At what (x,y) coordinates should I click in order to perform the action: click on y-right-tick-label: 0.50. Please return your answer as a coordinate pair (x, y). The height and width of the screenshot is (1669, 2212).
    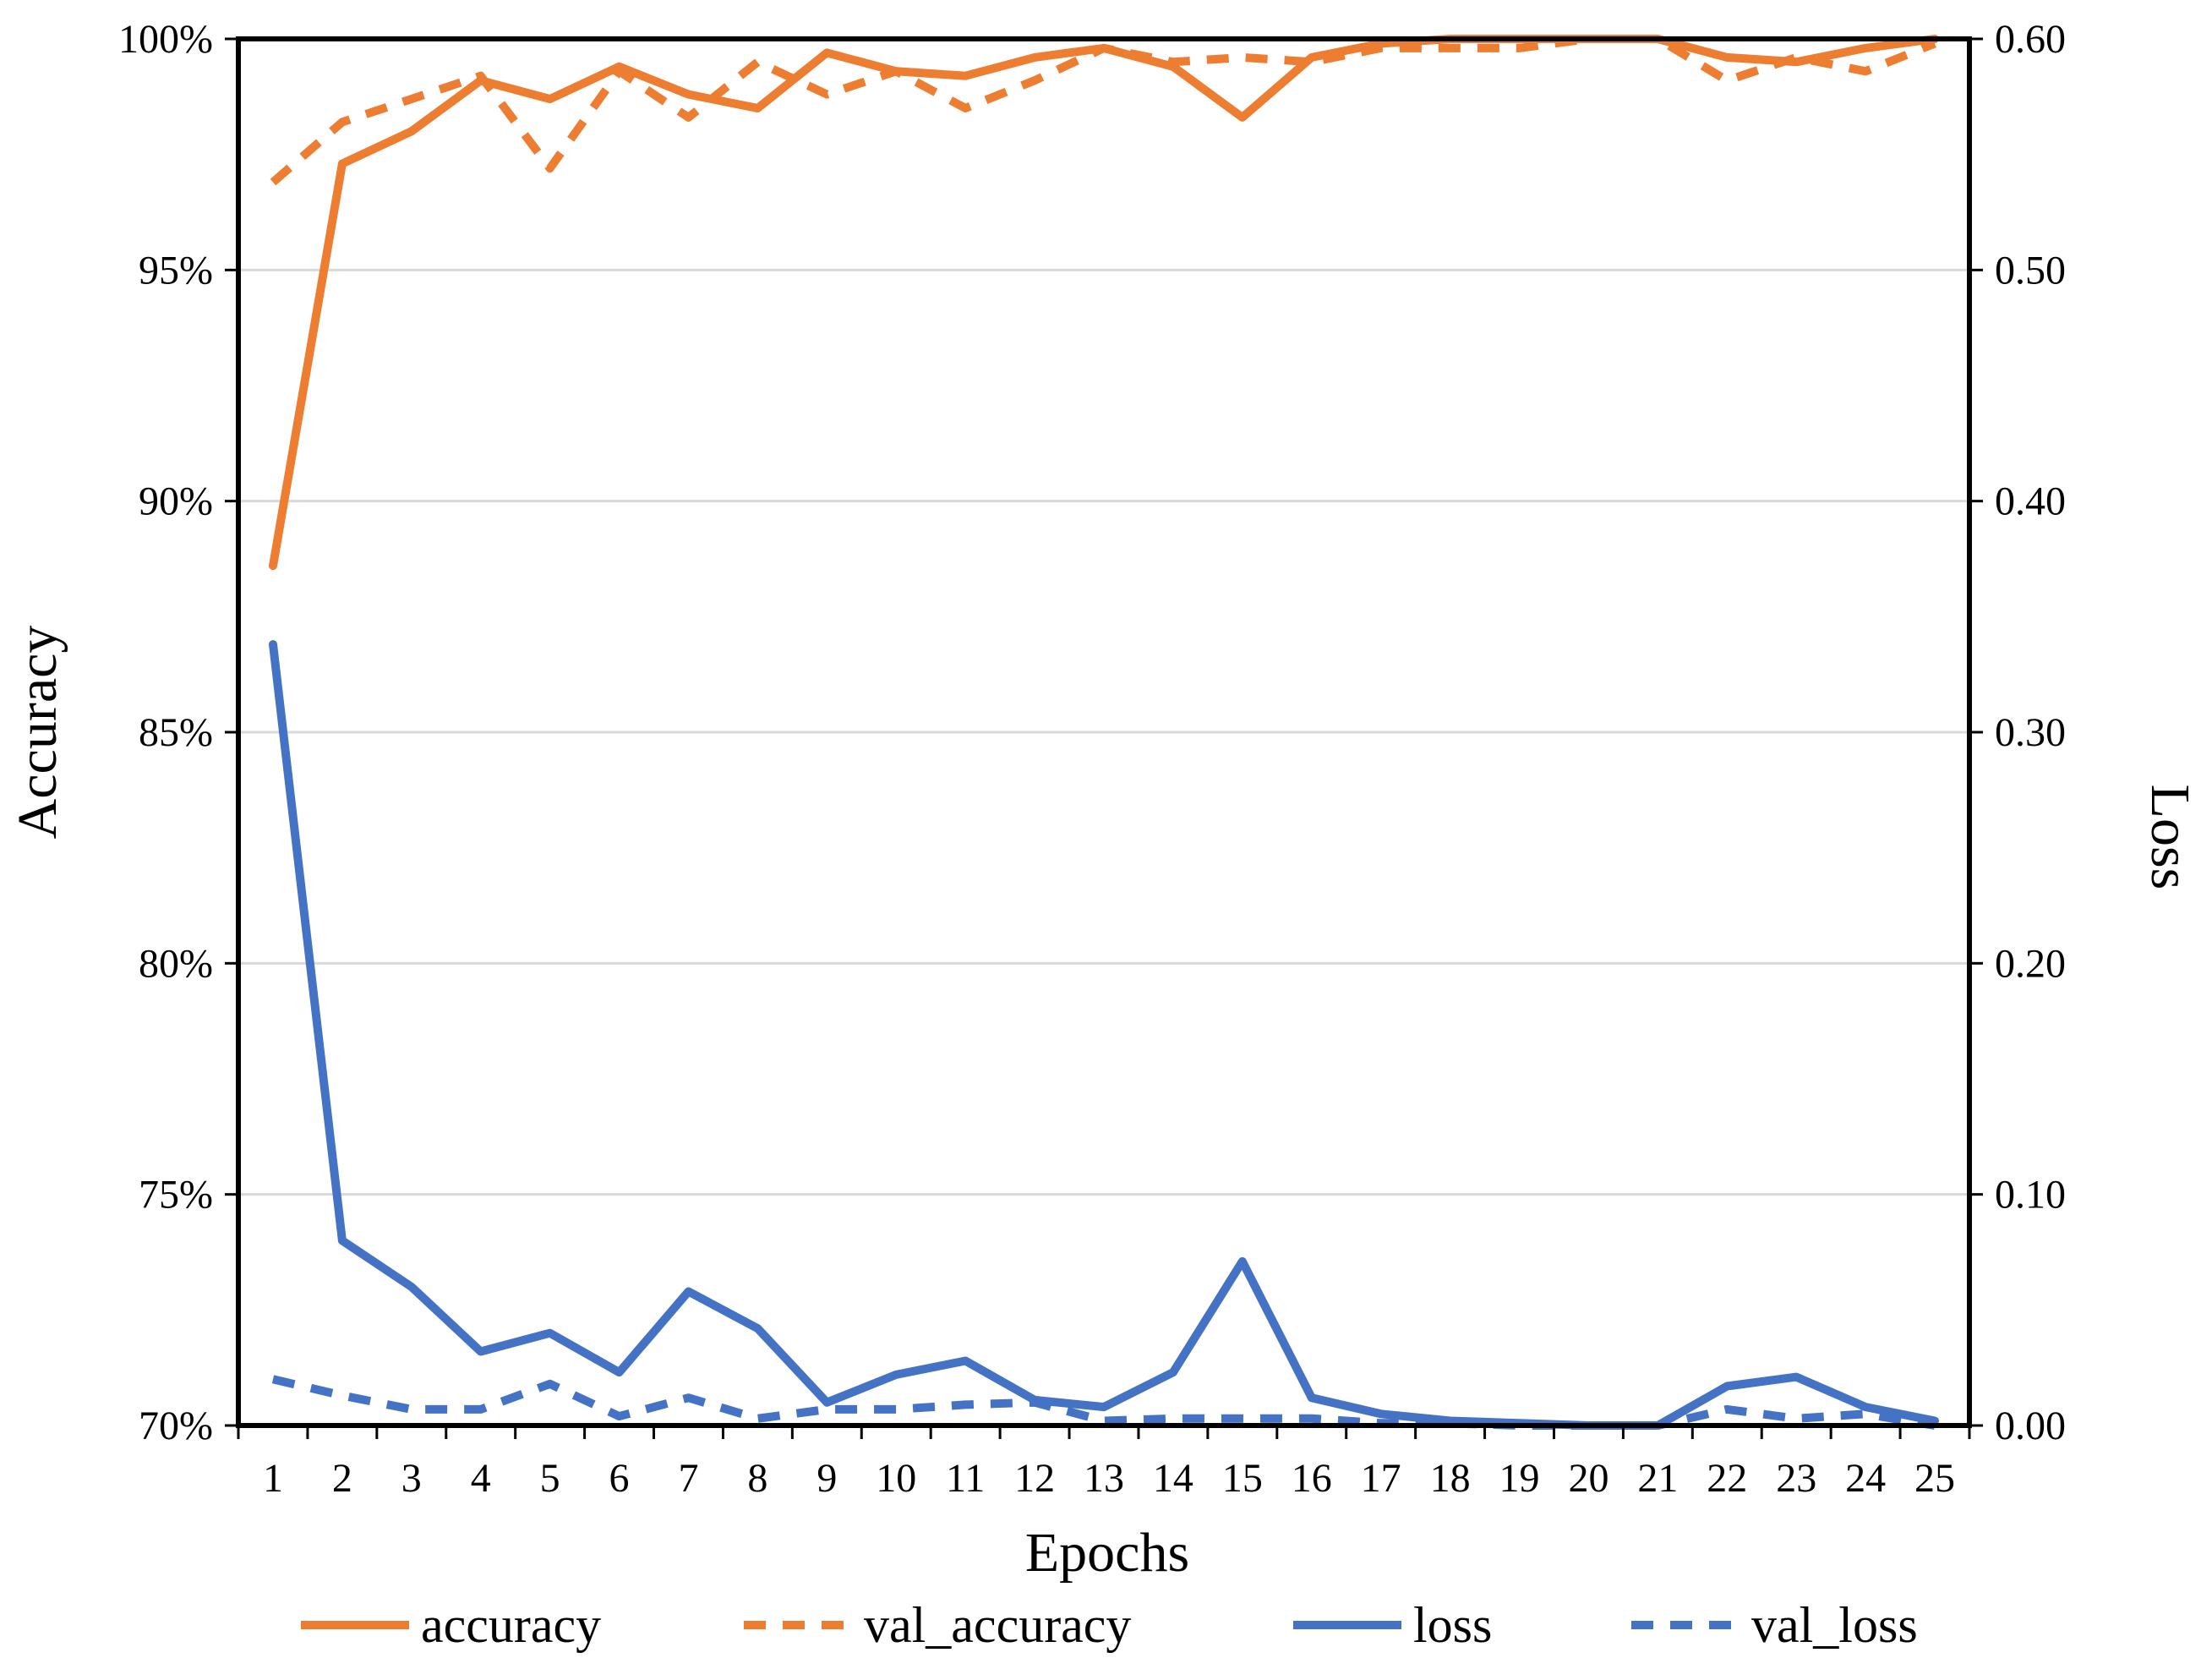
    Looking at the image, I should click on (2030, 270).